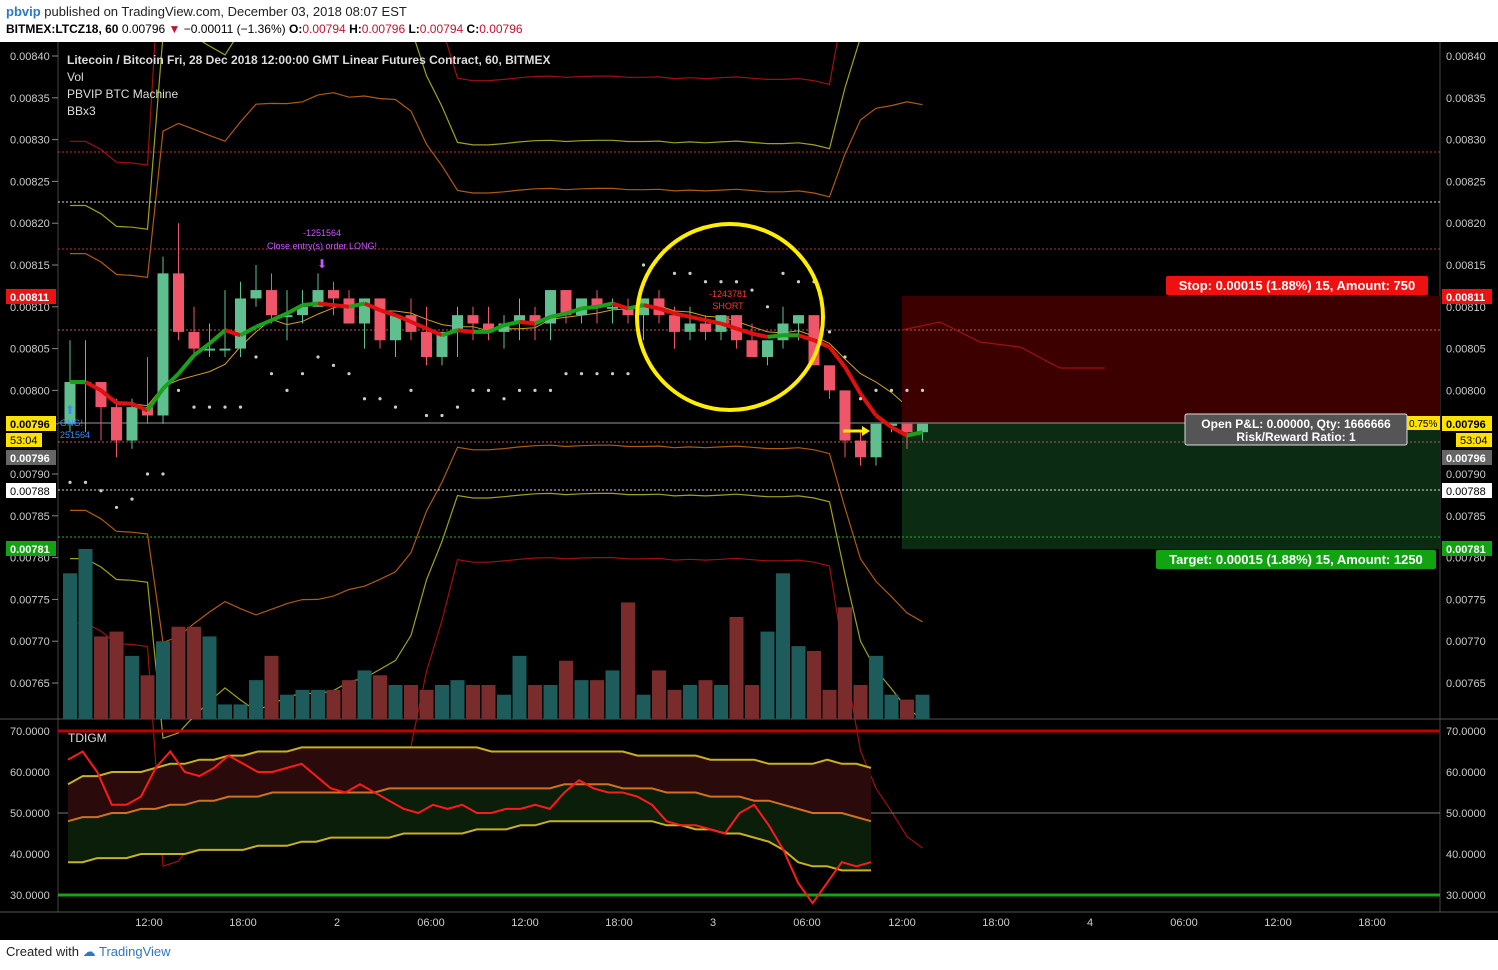 Image resolution: width=1498 pixels, height=970 pixels. I want to click on tdi-tick-label: 30.0000, so click(30, 896).